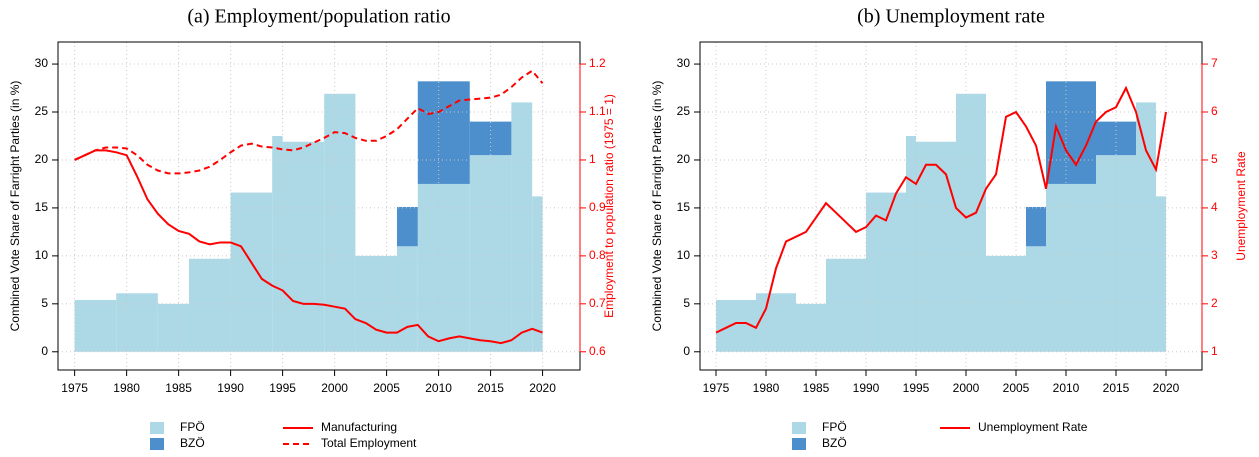 Image resolution: width=1259 pixels, height=457 pixels. I want to click on y2-axis-label: Unemployment Rate, so click(1241, 206).